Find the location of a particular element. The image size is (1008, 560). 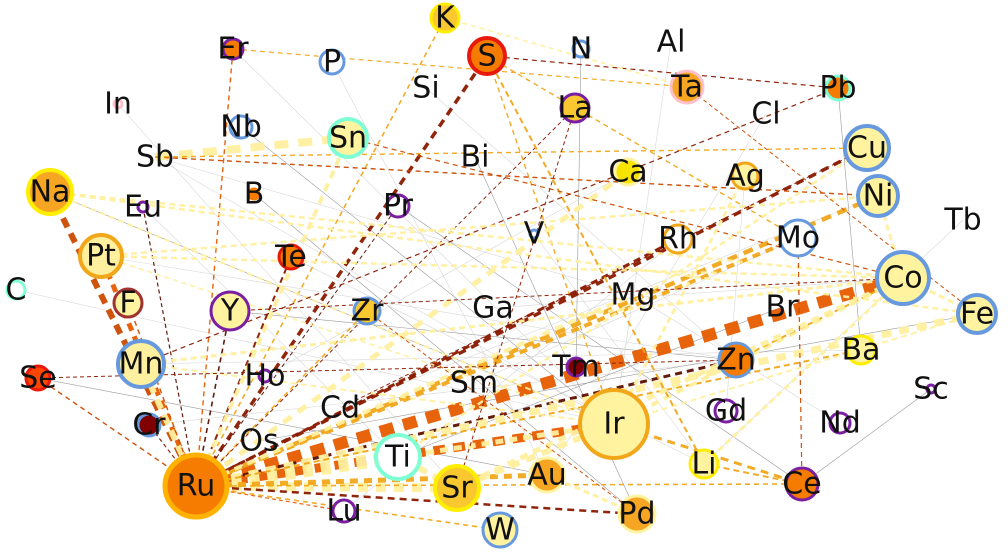

node-Mg: Mg is located at coordinates (633, 295).